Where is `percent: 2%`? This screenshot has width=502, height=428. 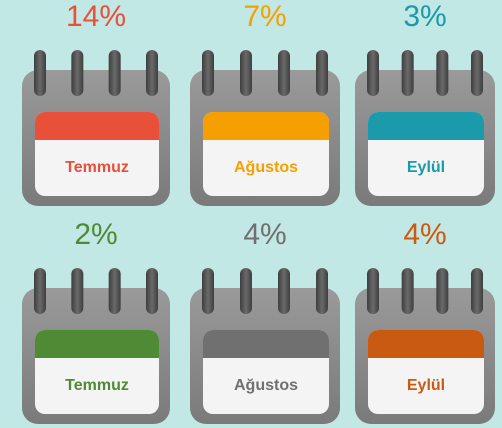
percent: 2% is located at coordinates (95, 234).